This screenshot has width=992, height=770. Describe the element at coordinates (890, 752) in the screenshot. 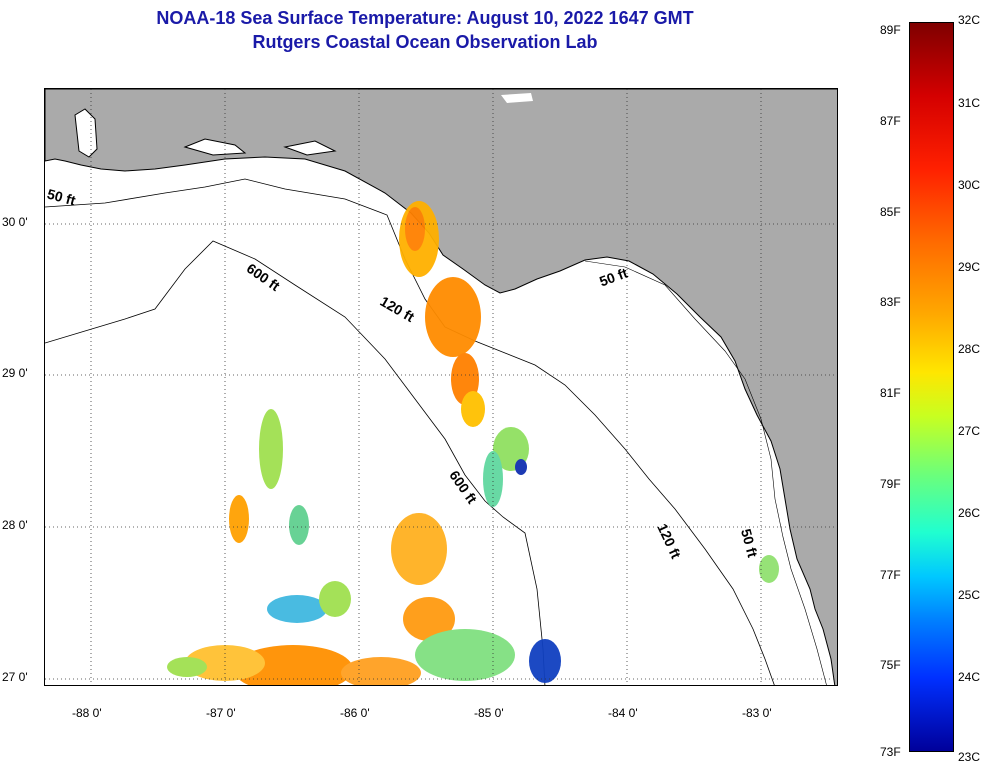

I see `colorbar-f-label: 73F` at that location.